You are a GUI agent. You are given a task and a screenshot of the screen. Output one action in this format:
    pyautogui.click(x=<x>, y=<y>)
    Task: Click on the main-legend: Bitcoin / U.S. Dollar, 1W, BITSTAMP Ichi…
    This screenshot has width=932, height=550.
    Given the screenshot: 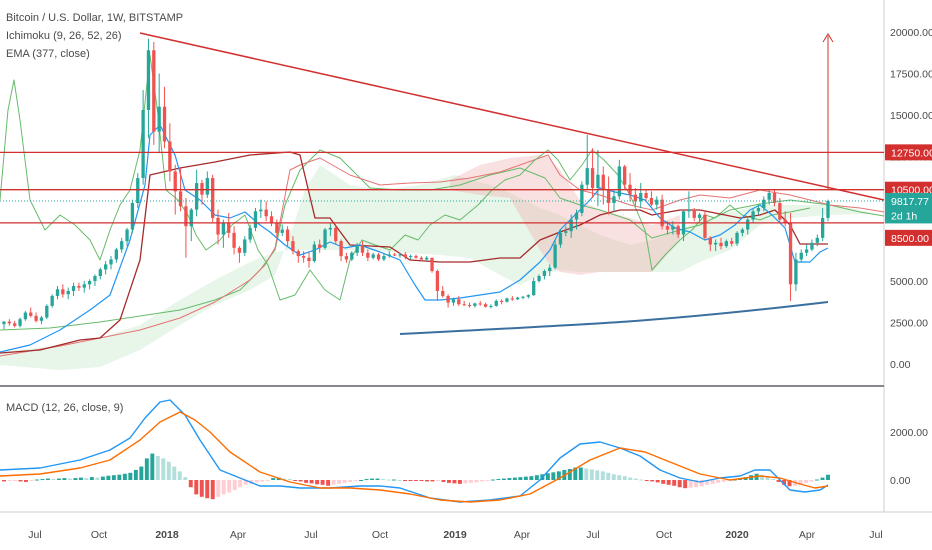 What is the action you would take?
    pyautogui.click(x=94, y=36)
    